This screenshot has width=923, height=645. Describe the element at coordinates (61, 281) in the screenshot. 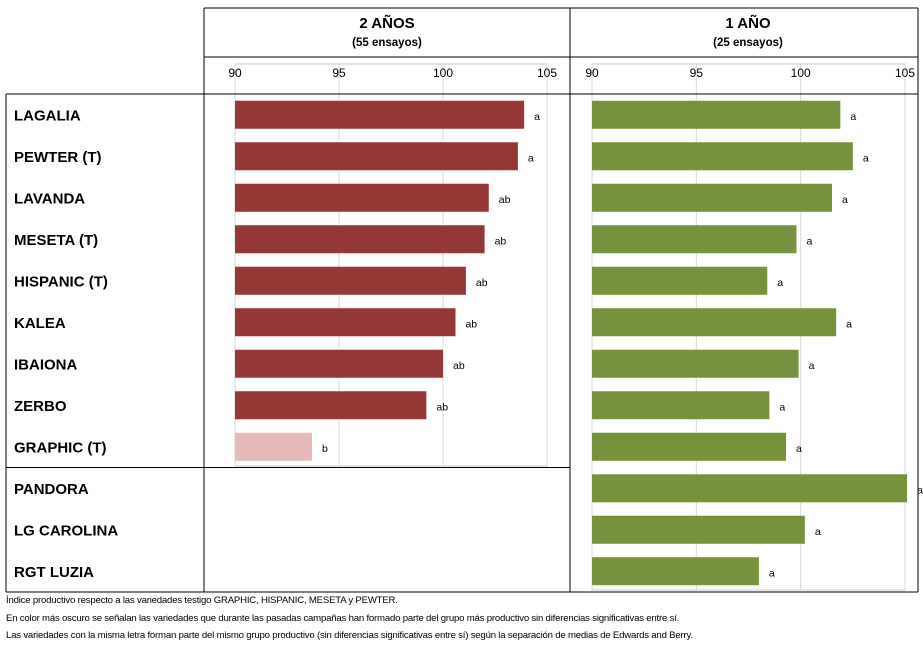

I see `variety-name: HISPANIC (T)` at that location.